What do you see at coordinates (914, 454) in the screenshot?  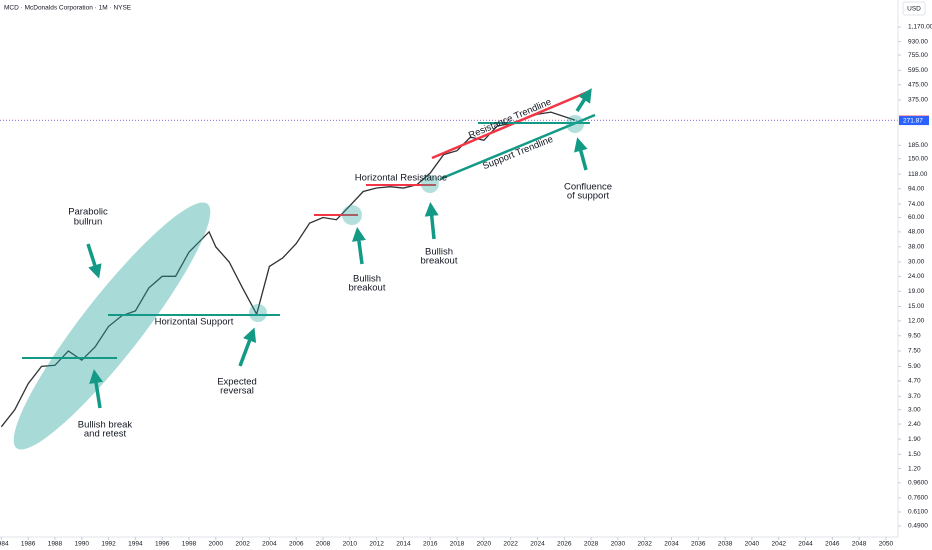 I see `y-tick-label: 1.50` at bounding box center [914, 454].